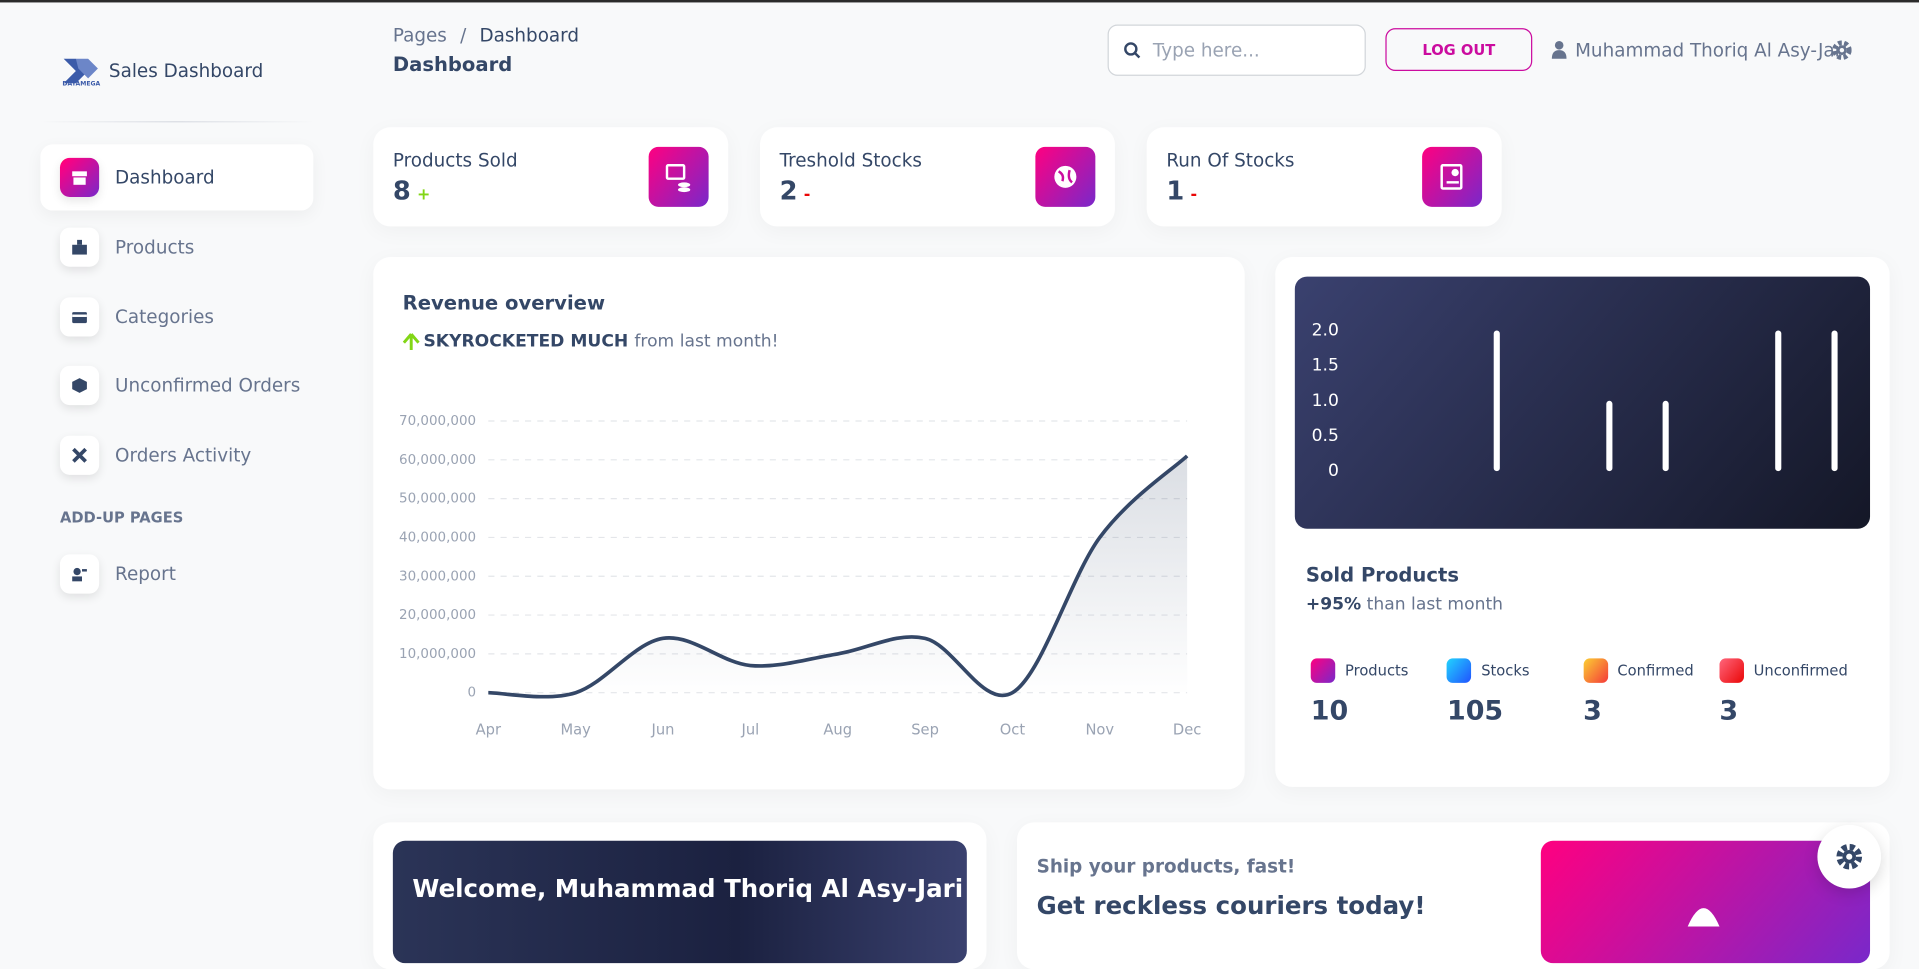 This screenshot has height=969, width=1919. Describe the element at coordinates (155, 247) in the screenshot. I see `nav-label: Products` at that location.